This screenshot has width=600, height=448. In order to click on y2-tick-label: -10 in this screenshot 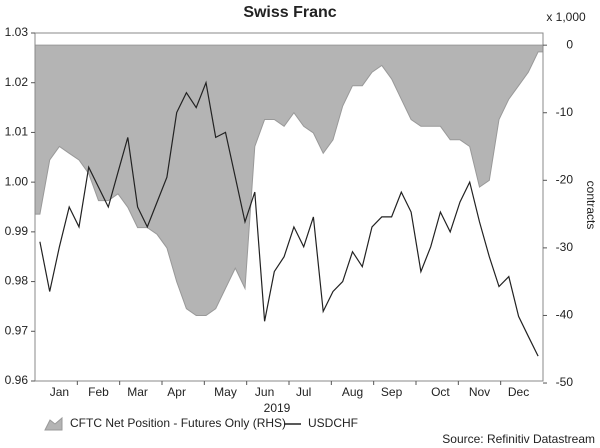, I will do `click(565, 112)`.